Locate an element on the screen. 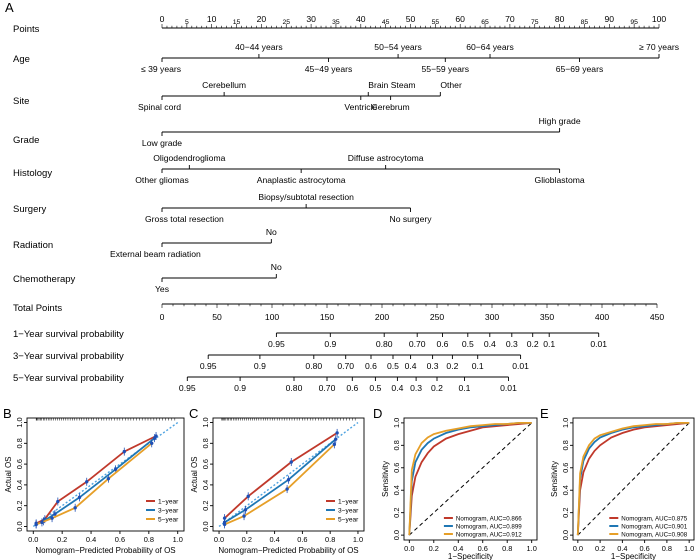 The height and width of the screenshot is (560, 697). surv1-tick-label: 0.01 is located at coordinates (598, 344).